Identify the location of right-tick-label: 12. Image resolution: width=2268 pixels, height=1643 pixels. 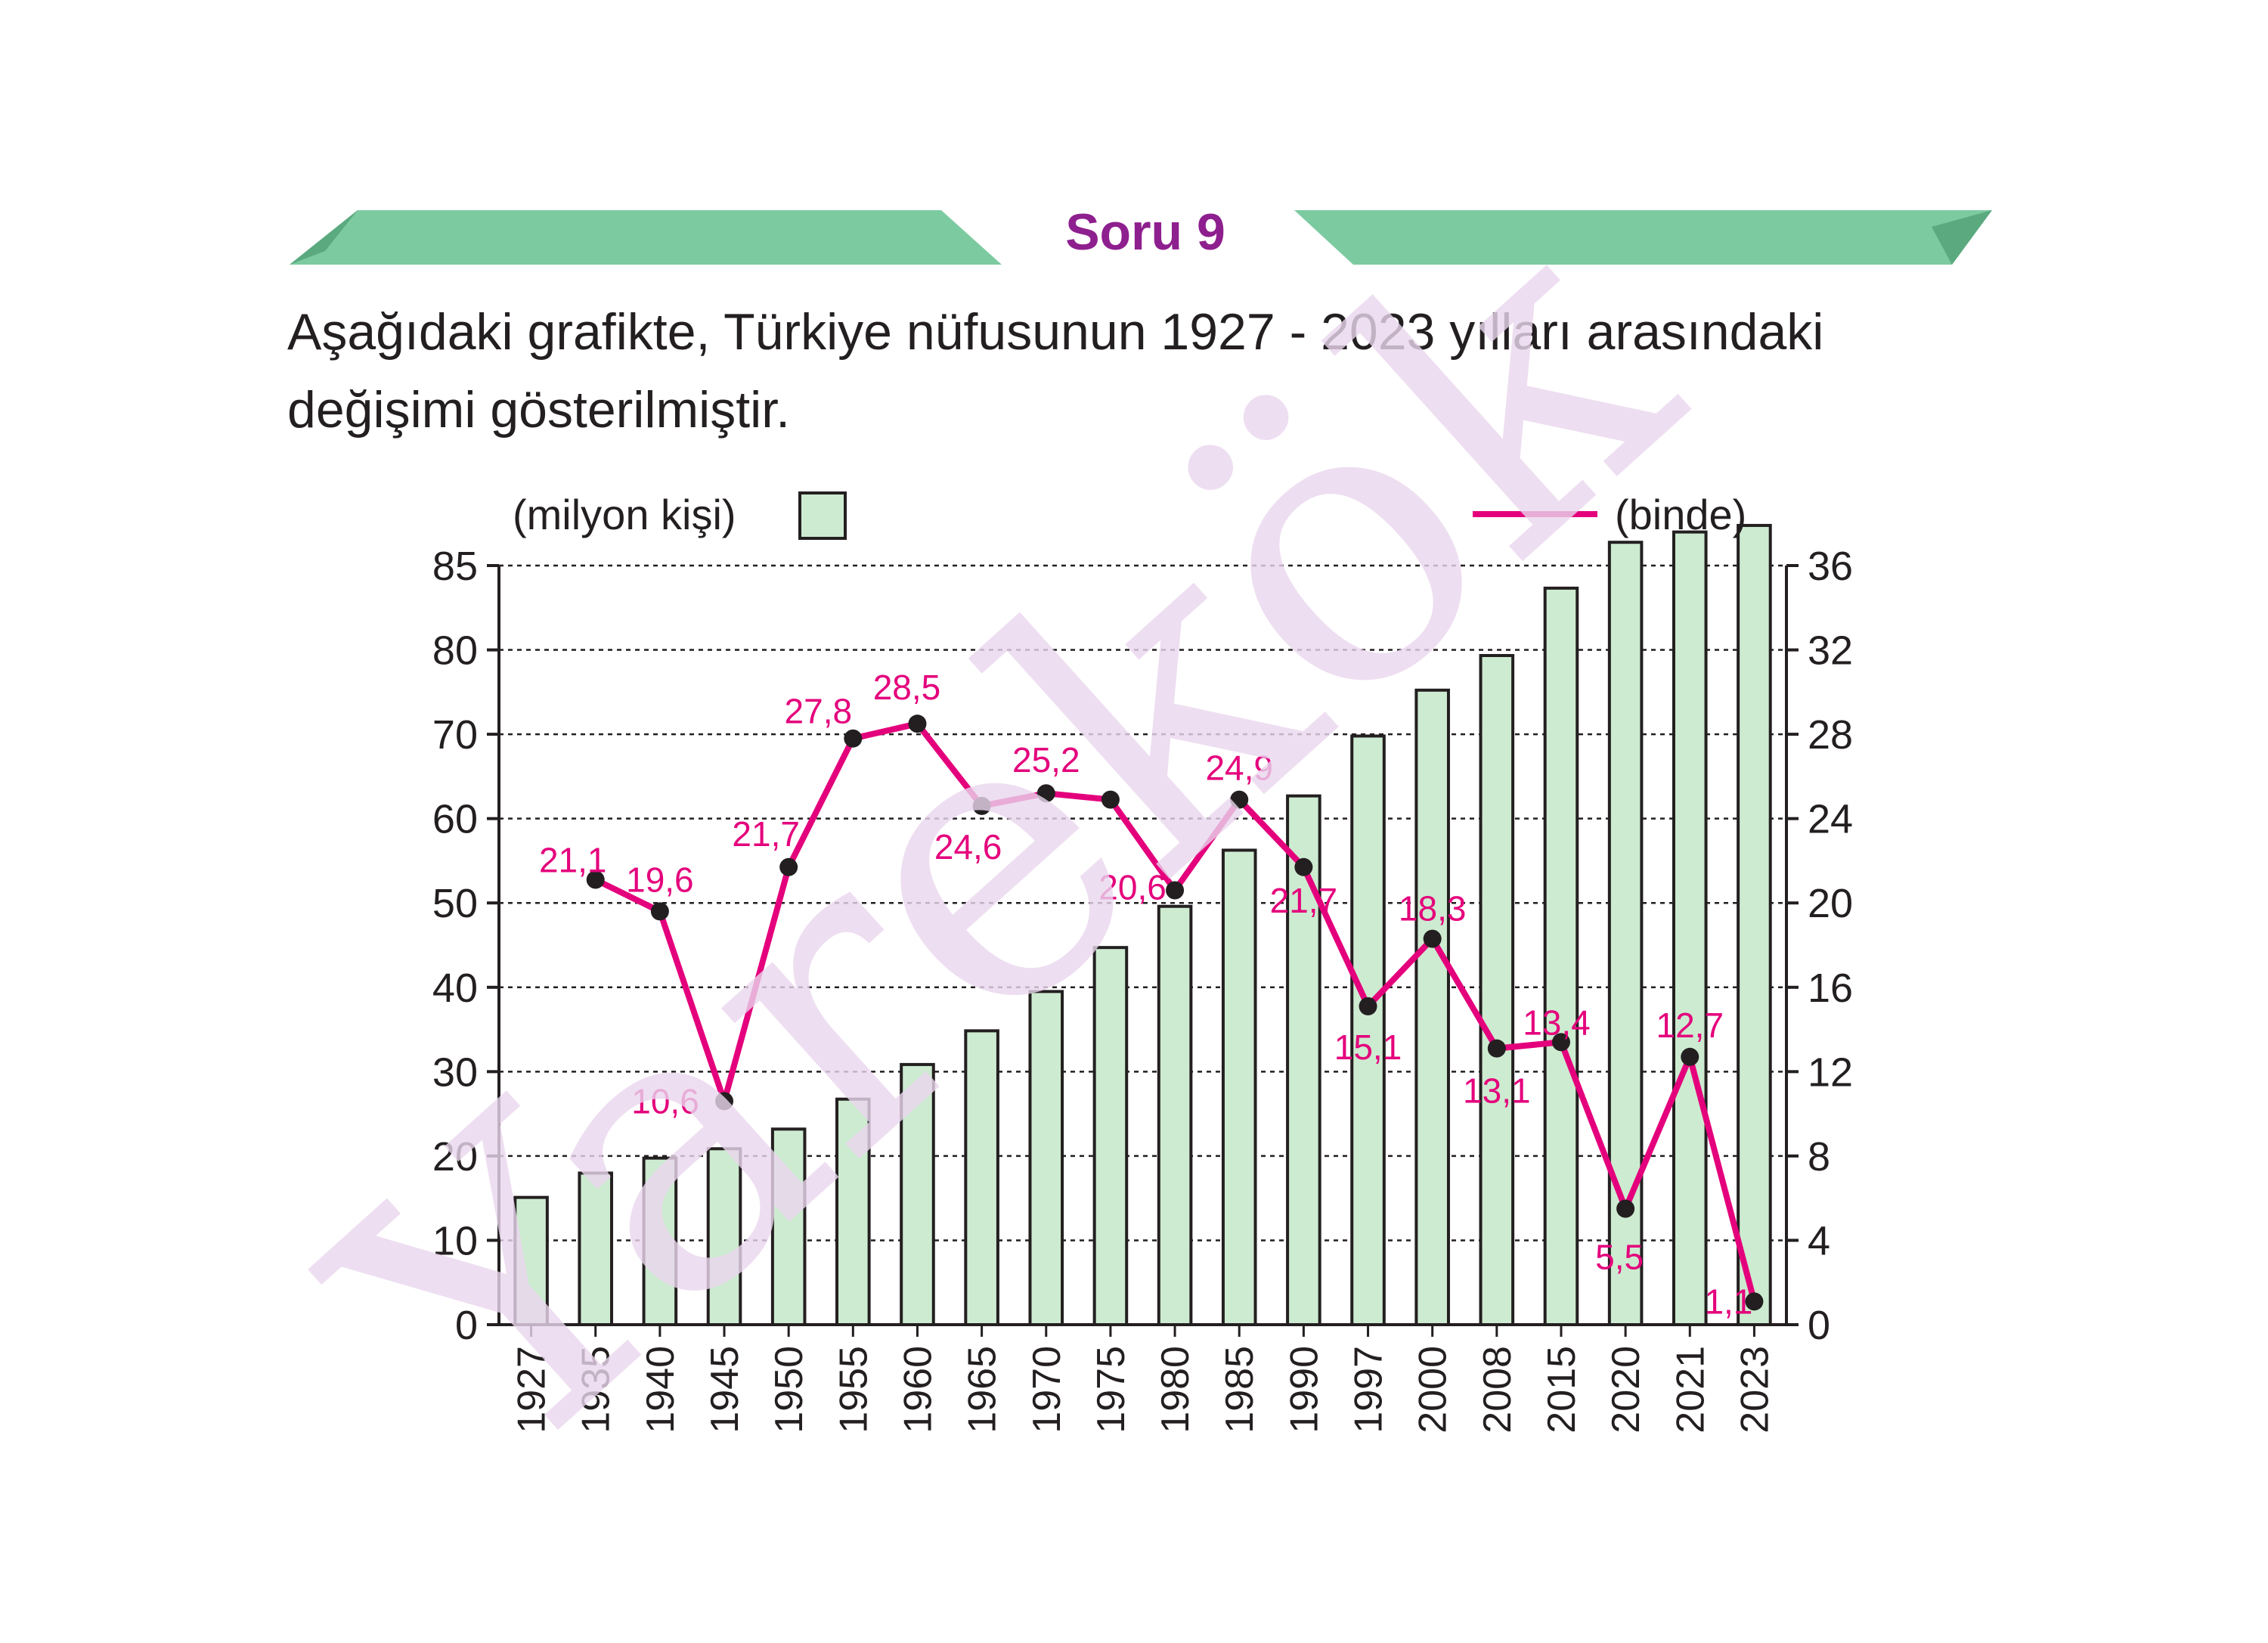
(1831, 1072).